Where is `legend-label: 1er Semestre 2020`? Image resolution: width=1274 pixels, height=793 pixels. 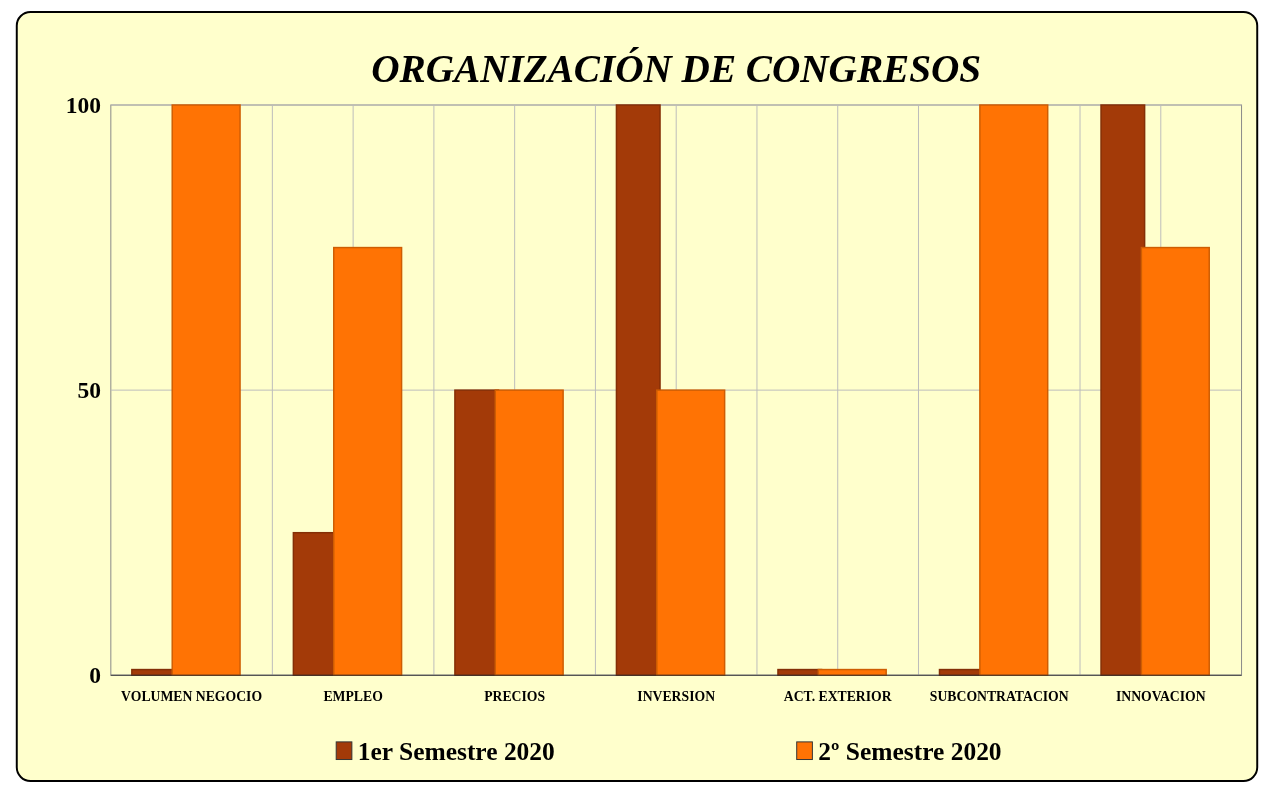
legend-label: 1er Semestre 2020 is located at coordinates (456, 751).